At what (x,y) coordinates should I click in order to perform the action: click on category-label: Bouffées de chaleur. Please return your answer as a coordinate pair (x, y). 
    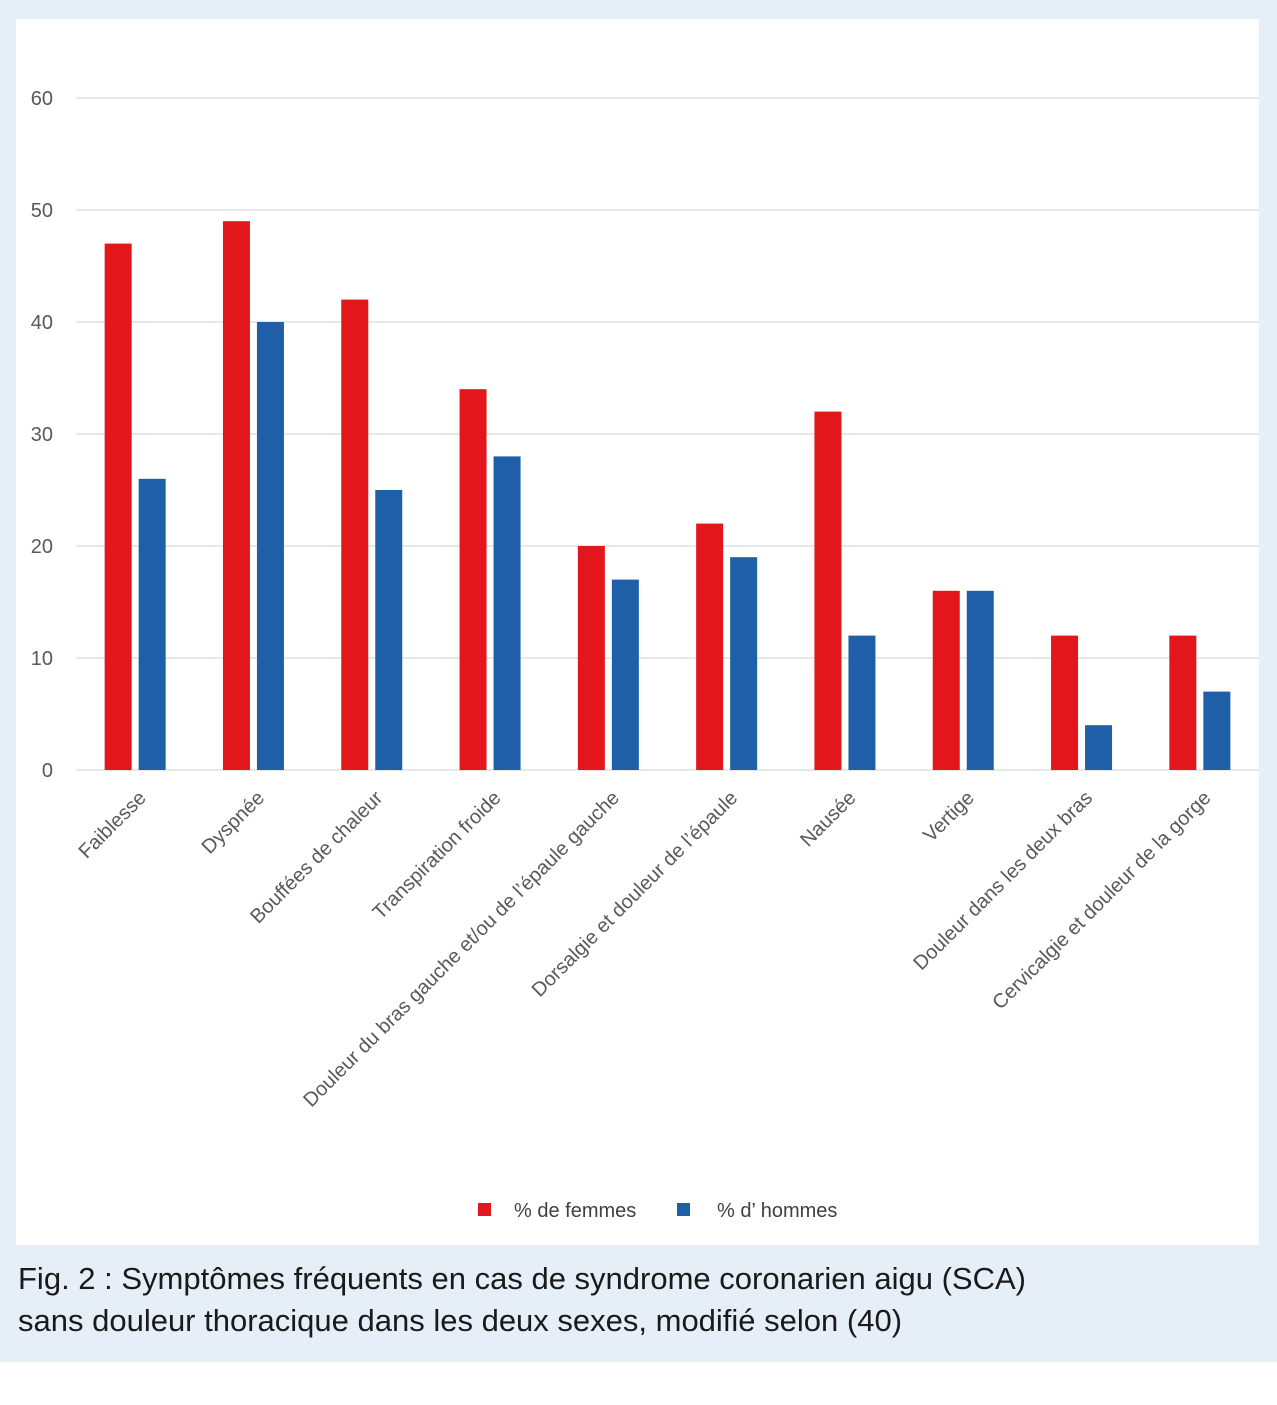
    Looking at the image, I should click on (316, 857).